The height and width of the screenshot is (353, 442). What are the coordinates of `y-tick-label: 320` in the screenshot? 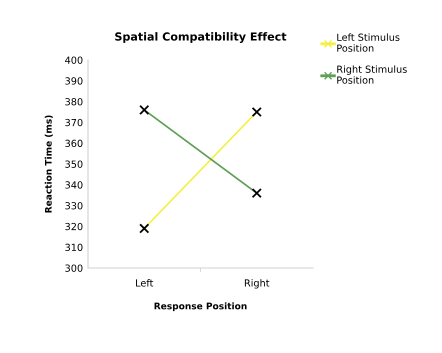 It's located at (73, 226).